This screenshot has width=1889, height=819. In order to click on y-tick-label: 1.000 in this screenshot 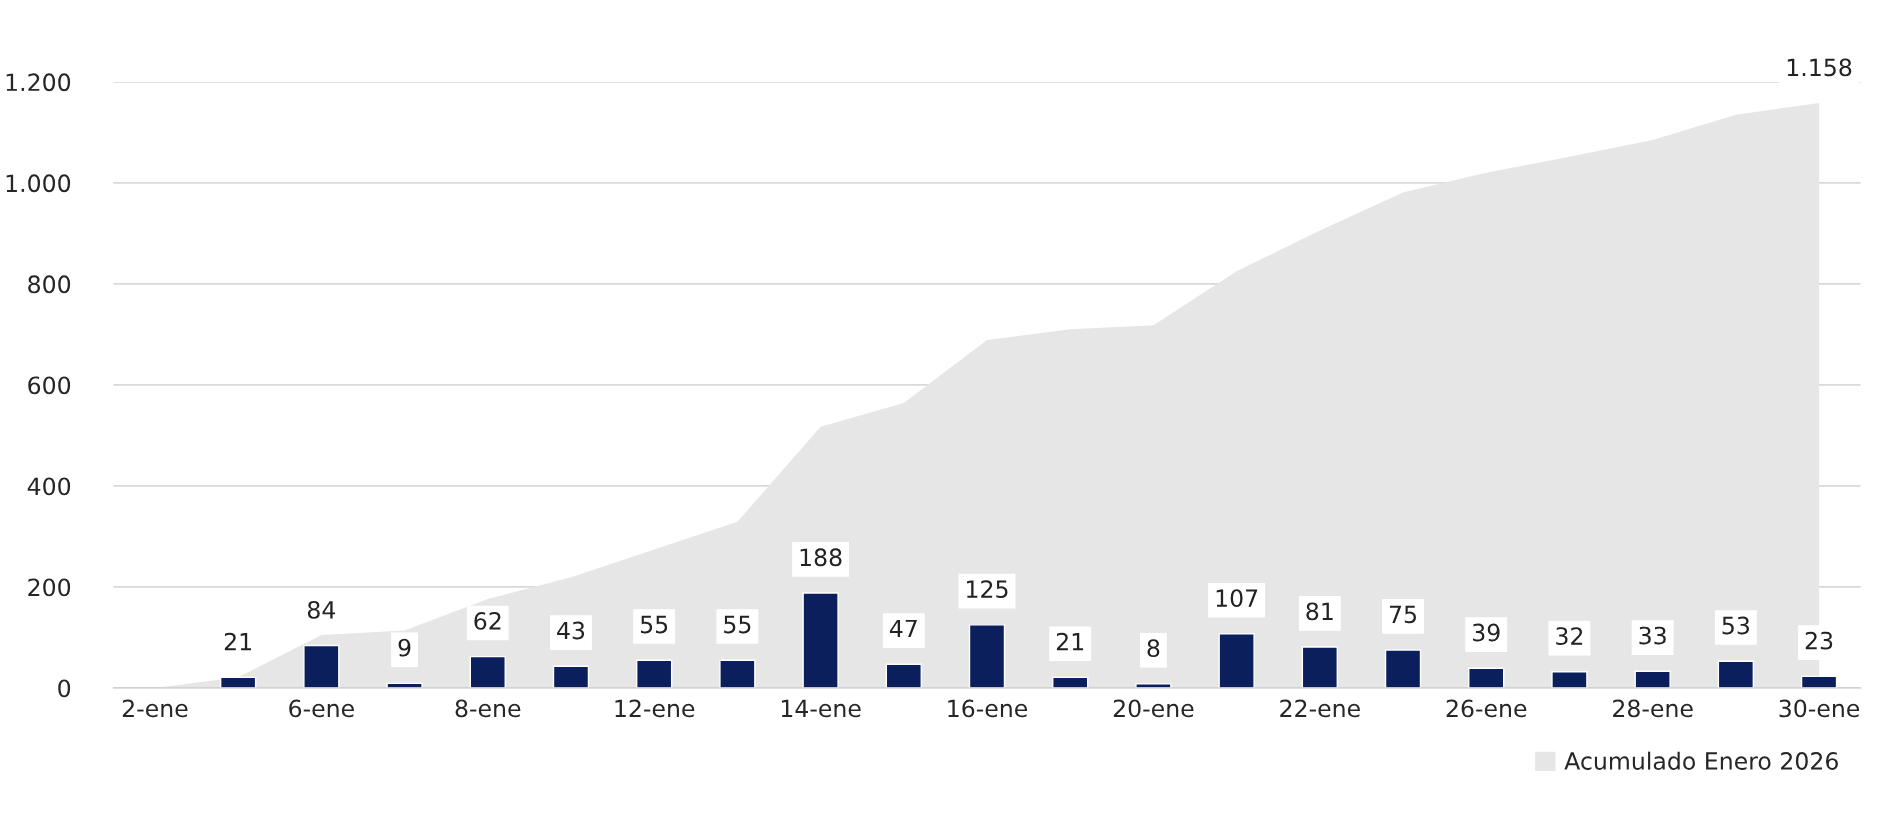, I will do `click(38, 183)`.